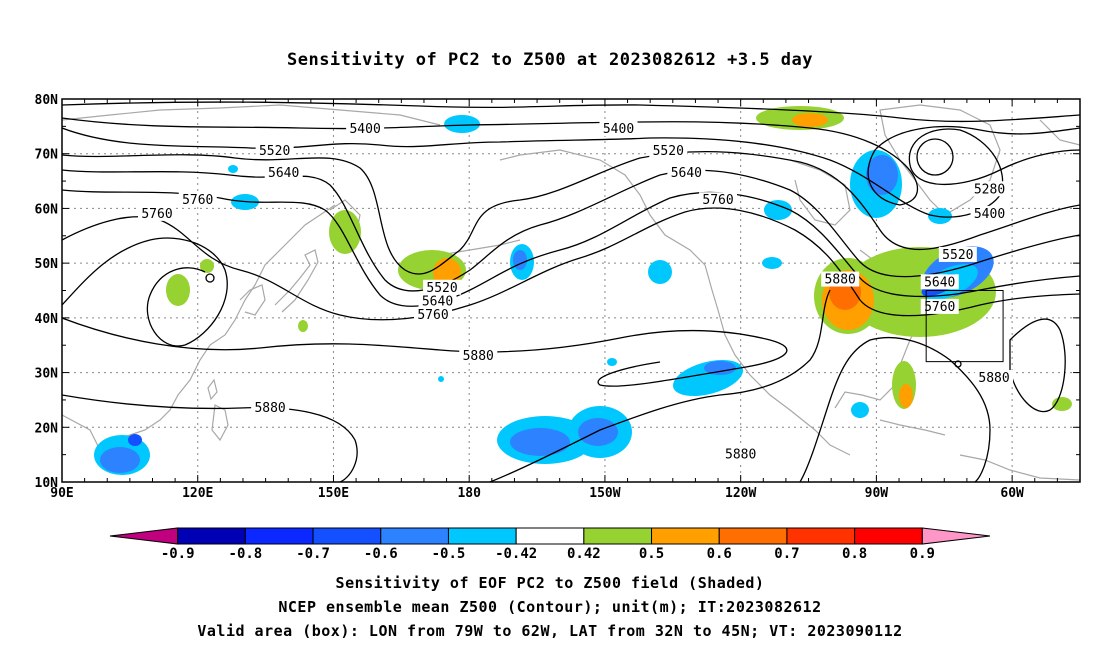  What do you see at coordinates (584, 554) in the screenshot?
I see `colorbar-label: 0.42` at bounding box center [584, 554].